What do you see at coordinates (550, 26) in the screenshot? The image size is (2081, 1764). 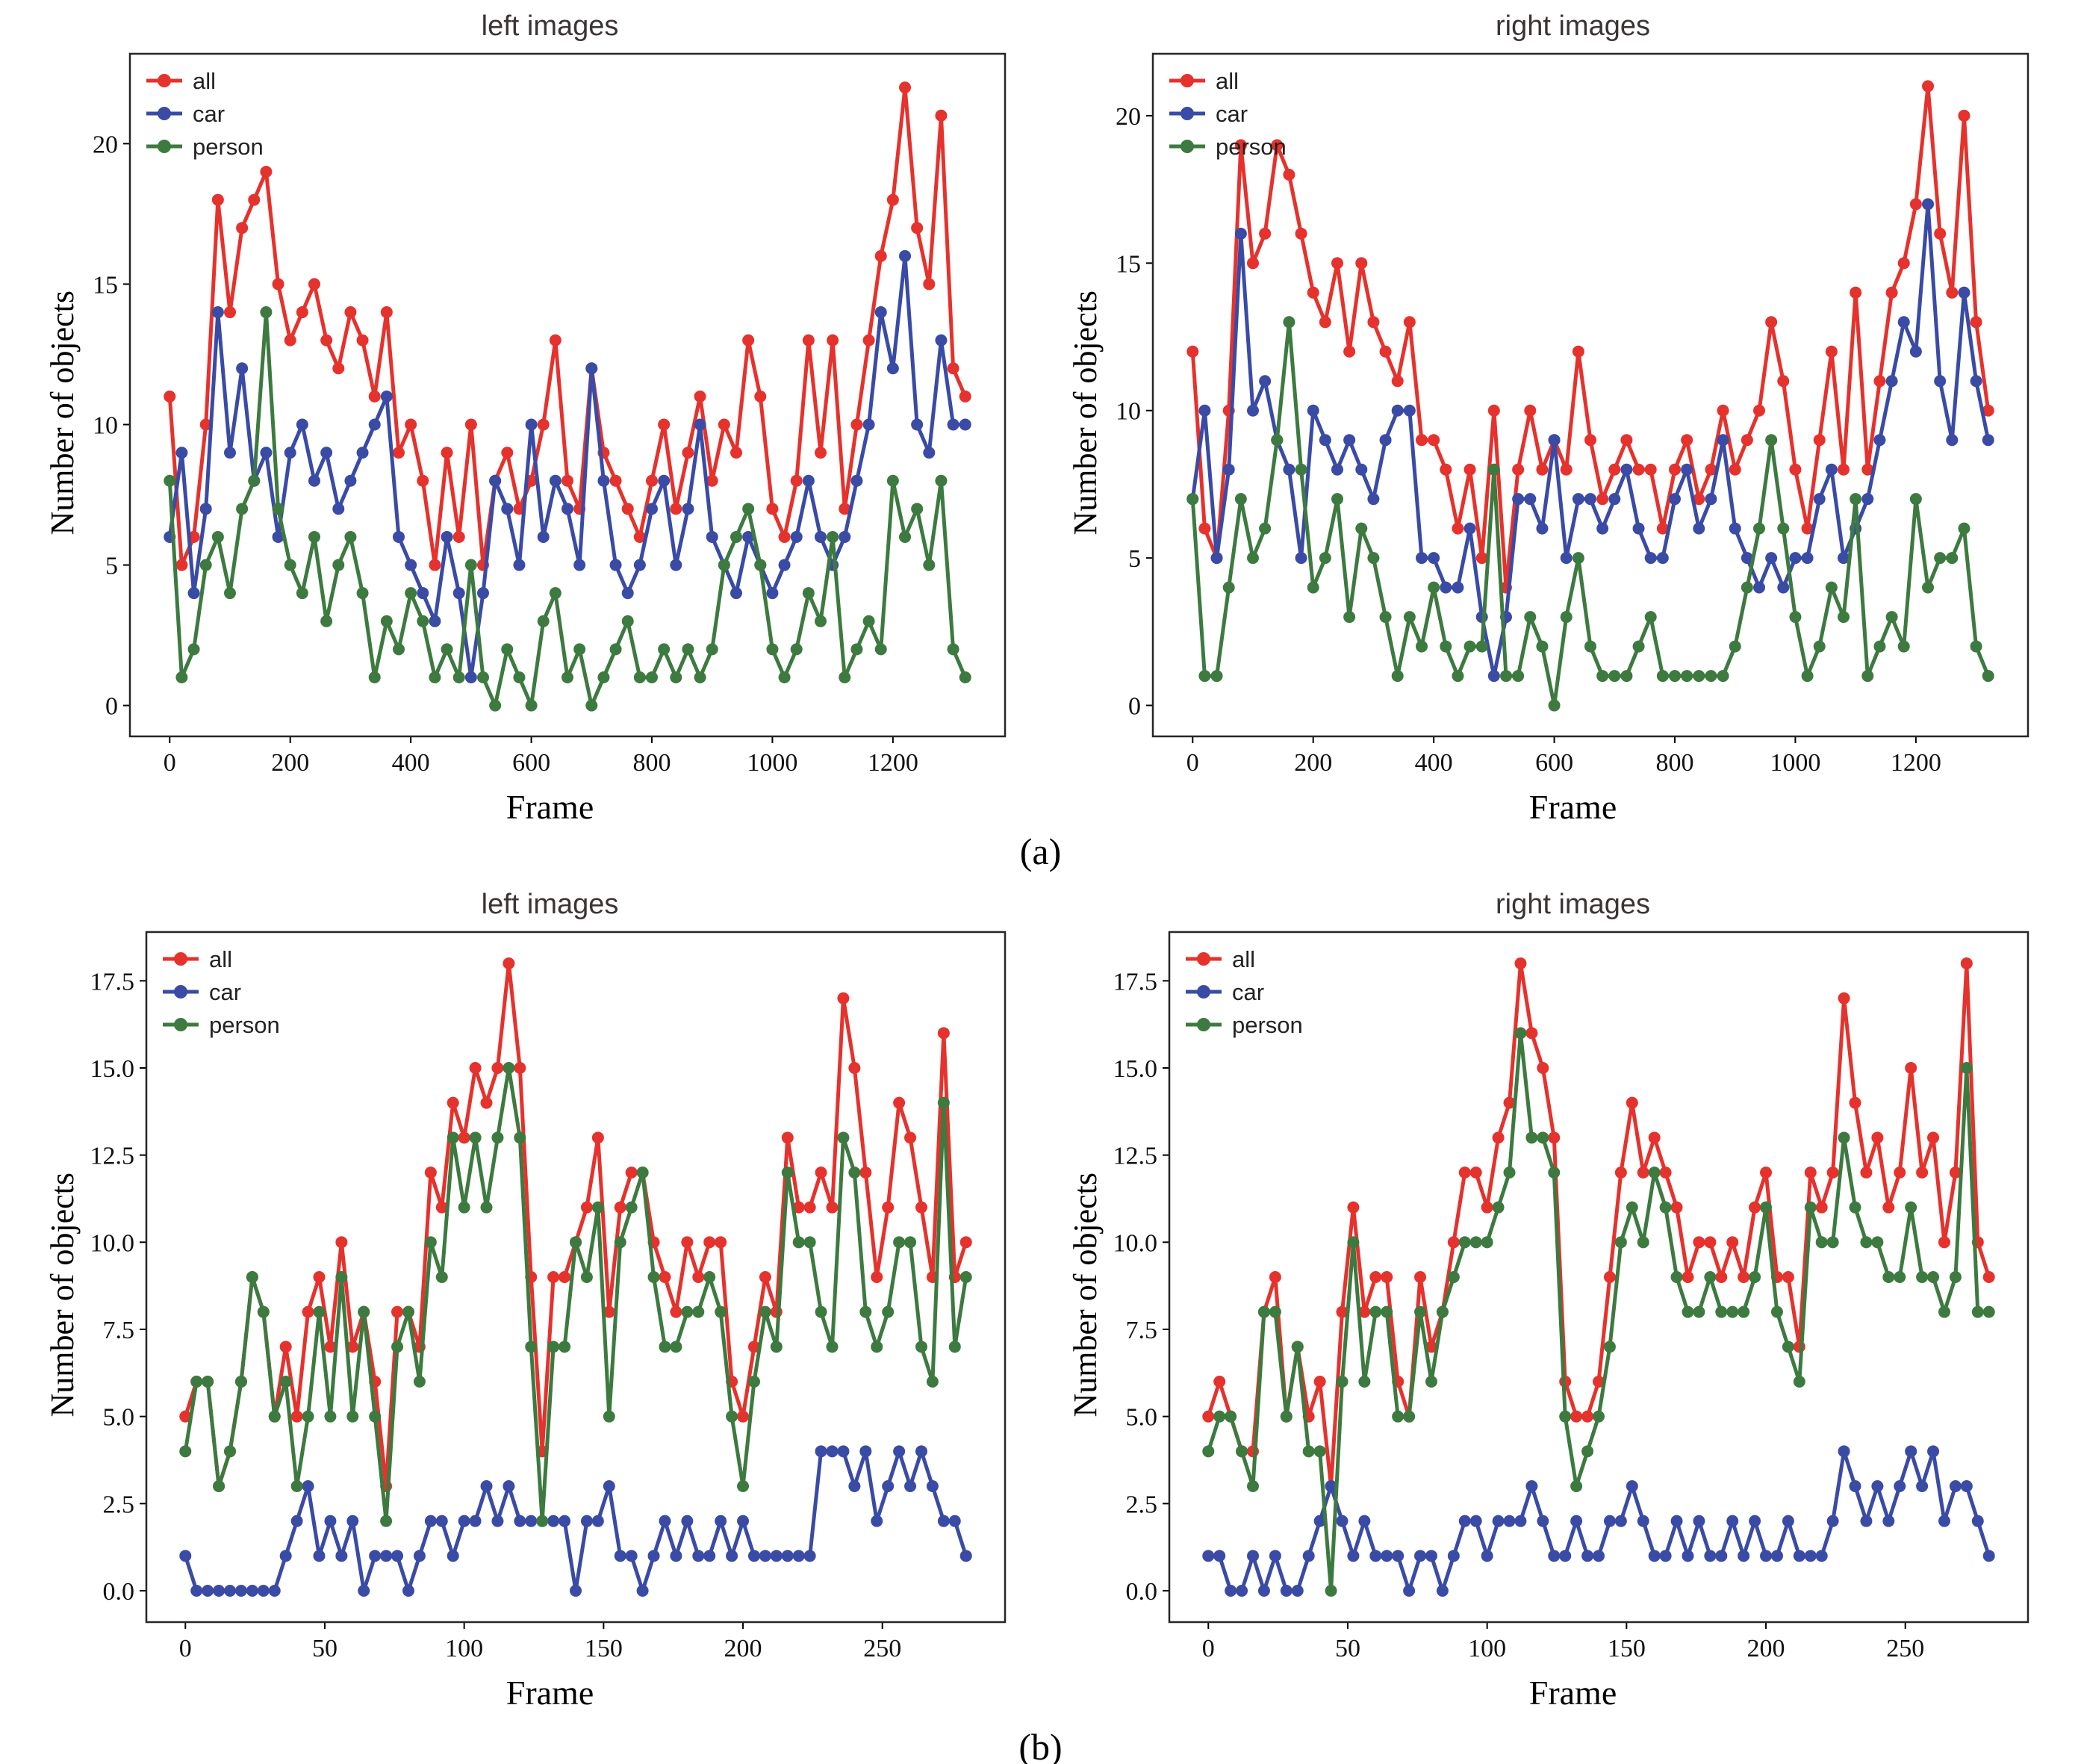 I see `chart-title: left images` at bounding box center [550, 26].